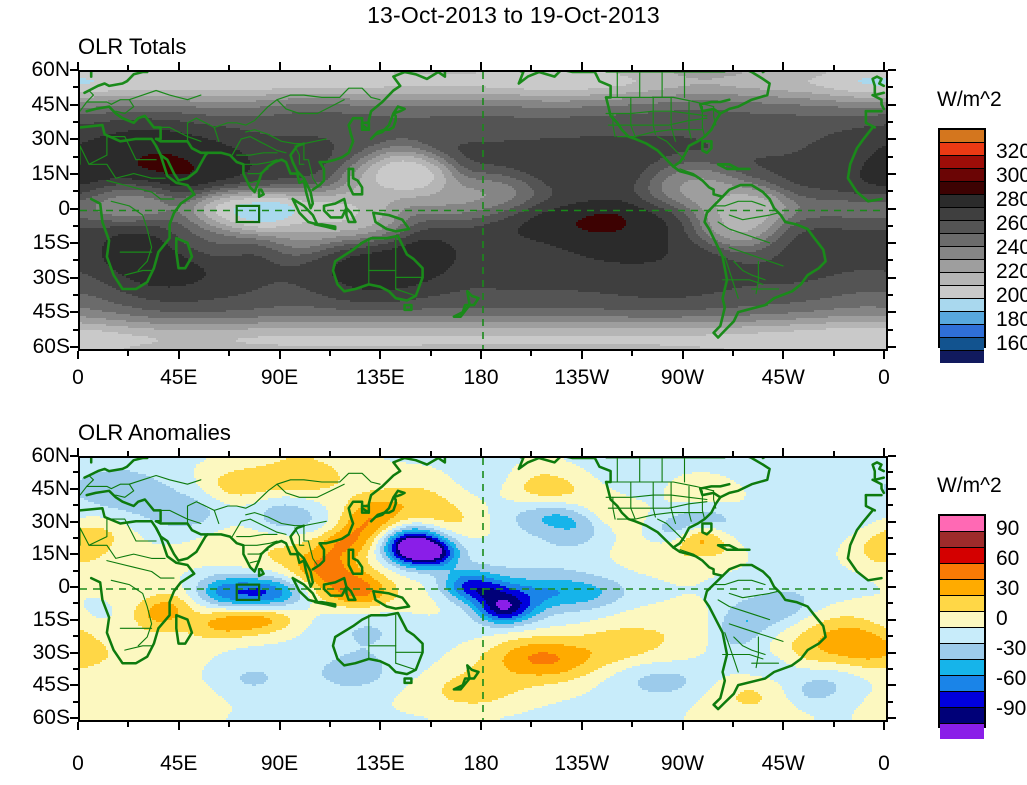  Describe the element at coordinates (1011, 295) in the screenshot. I see `colorbar-tick-label: 200` at that location.